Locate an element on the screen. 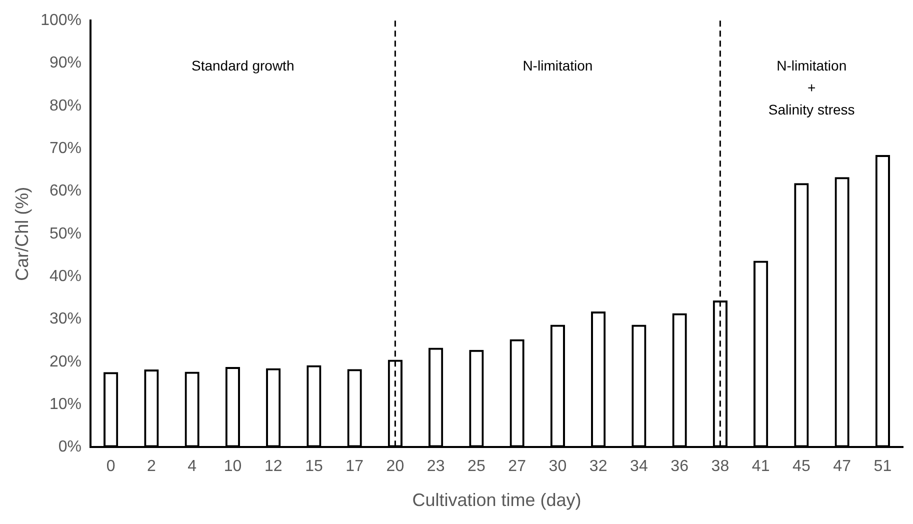 This screenshot has width=913, height=524. y-tick-label: 70% is located at coordinates (65, 148).